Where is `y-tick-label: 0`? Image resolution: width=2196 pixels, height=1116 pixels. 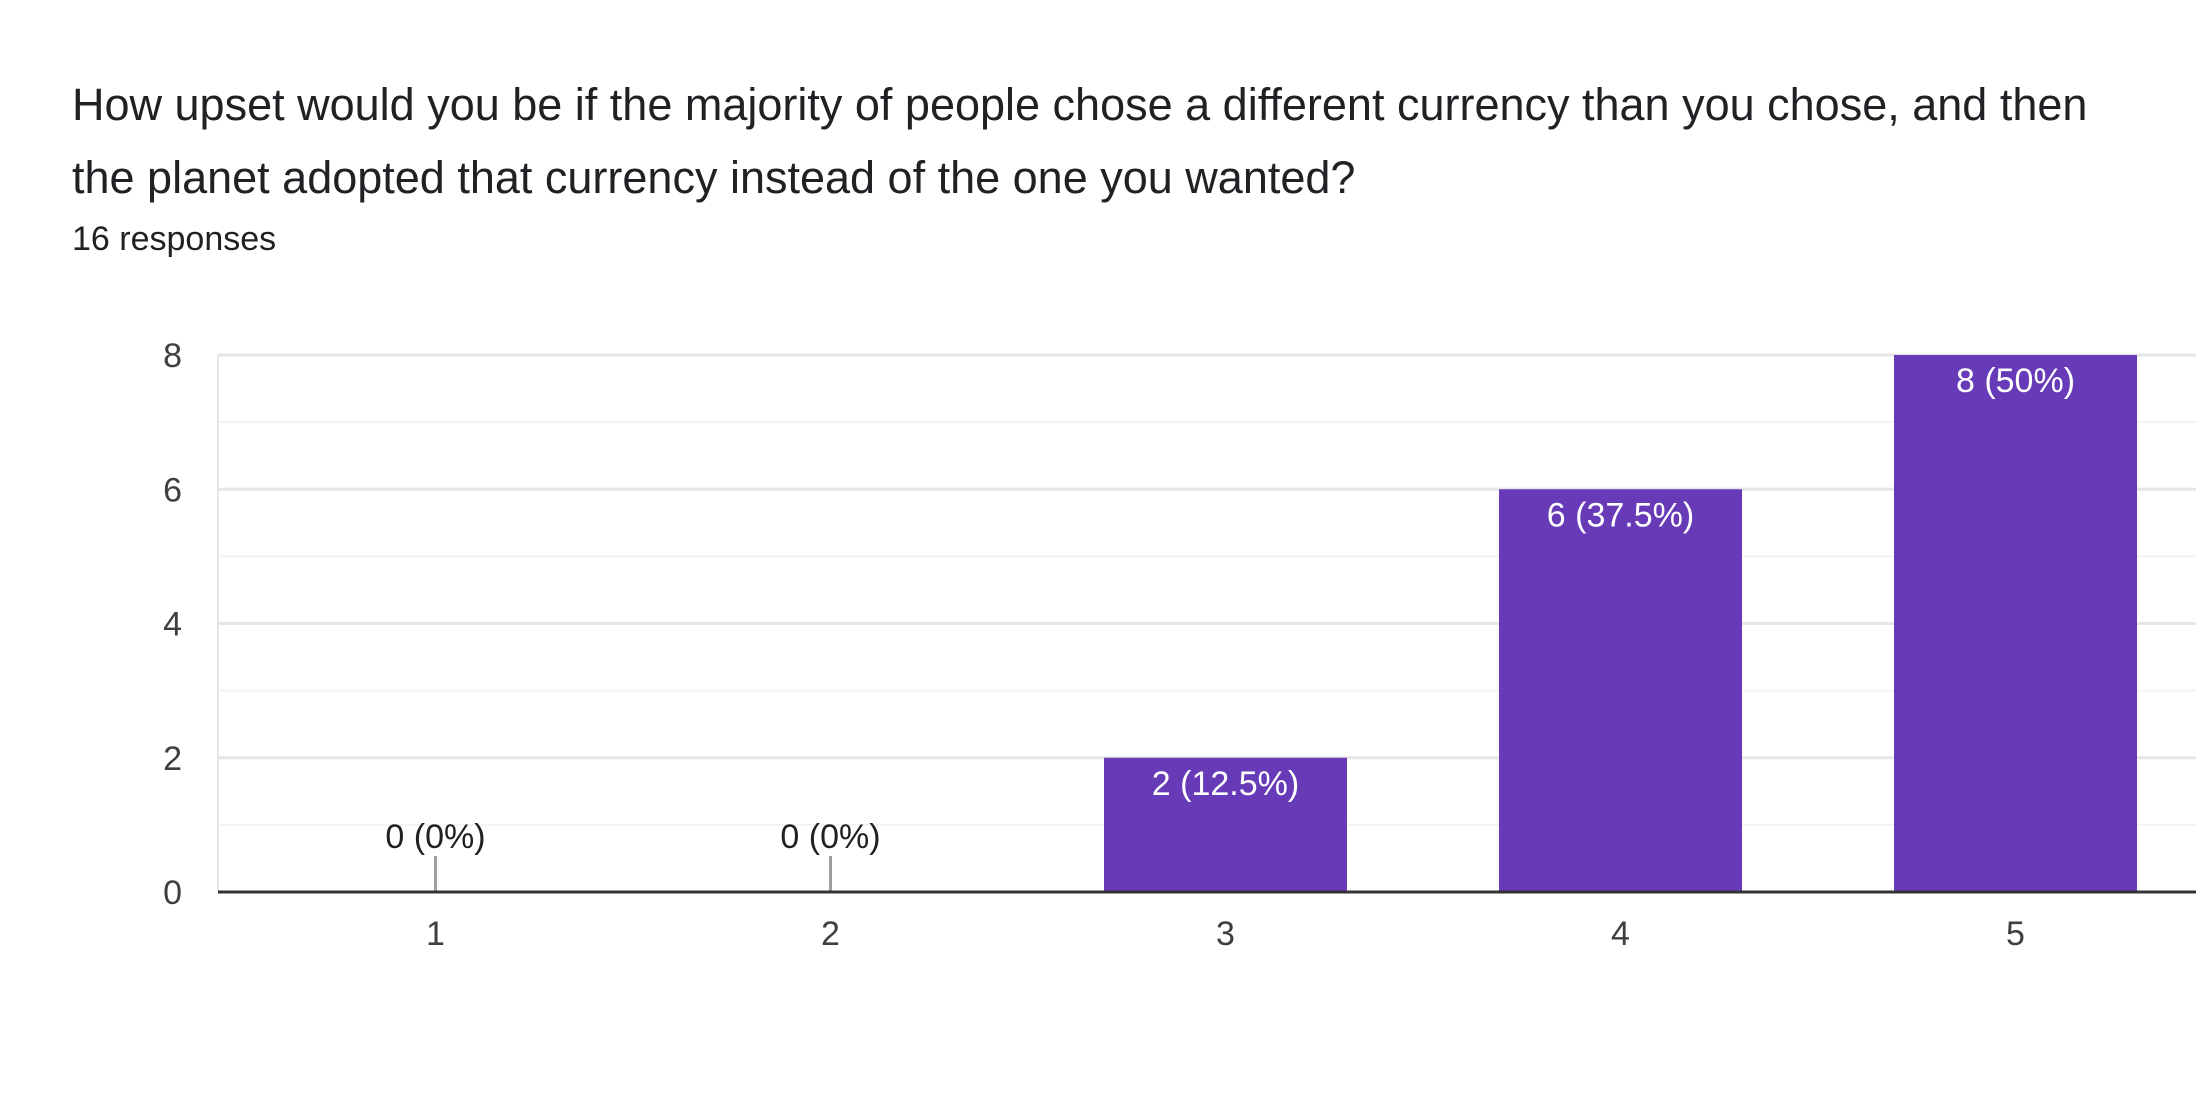
y-tick-label: 0 is located at coordinates (172, 893).